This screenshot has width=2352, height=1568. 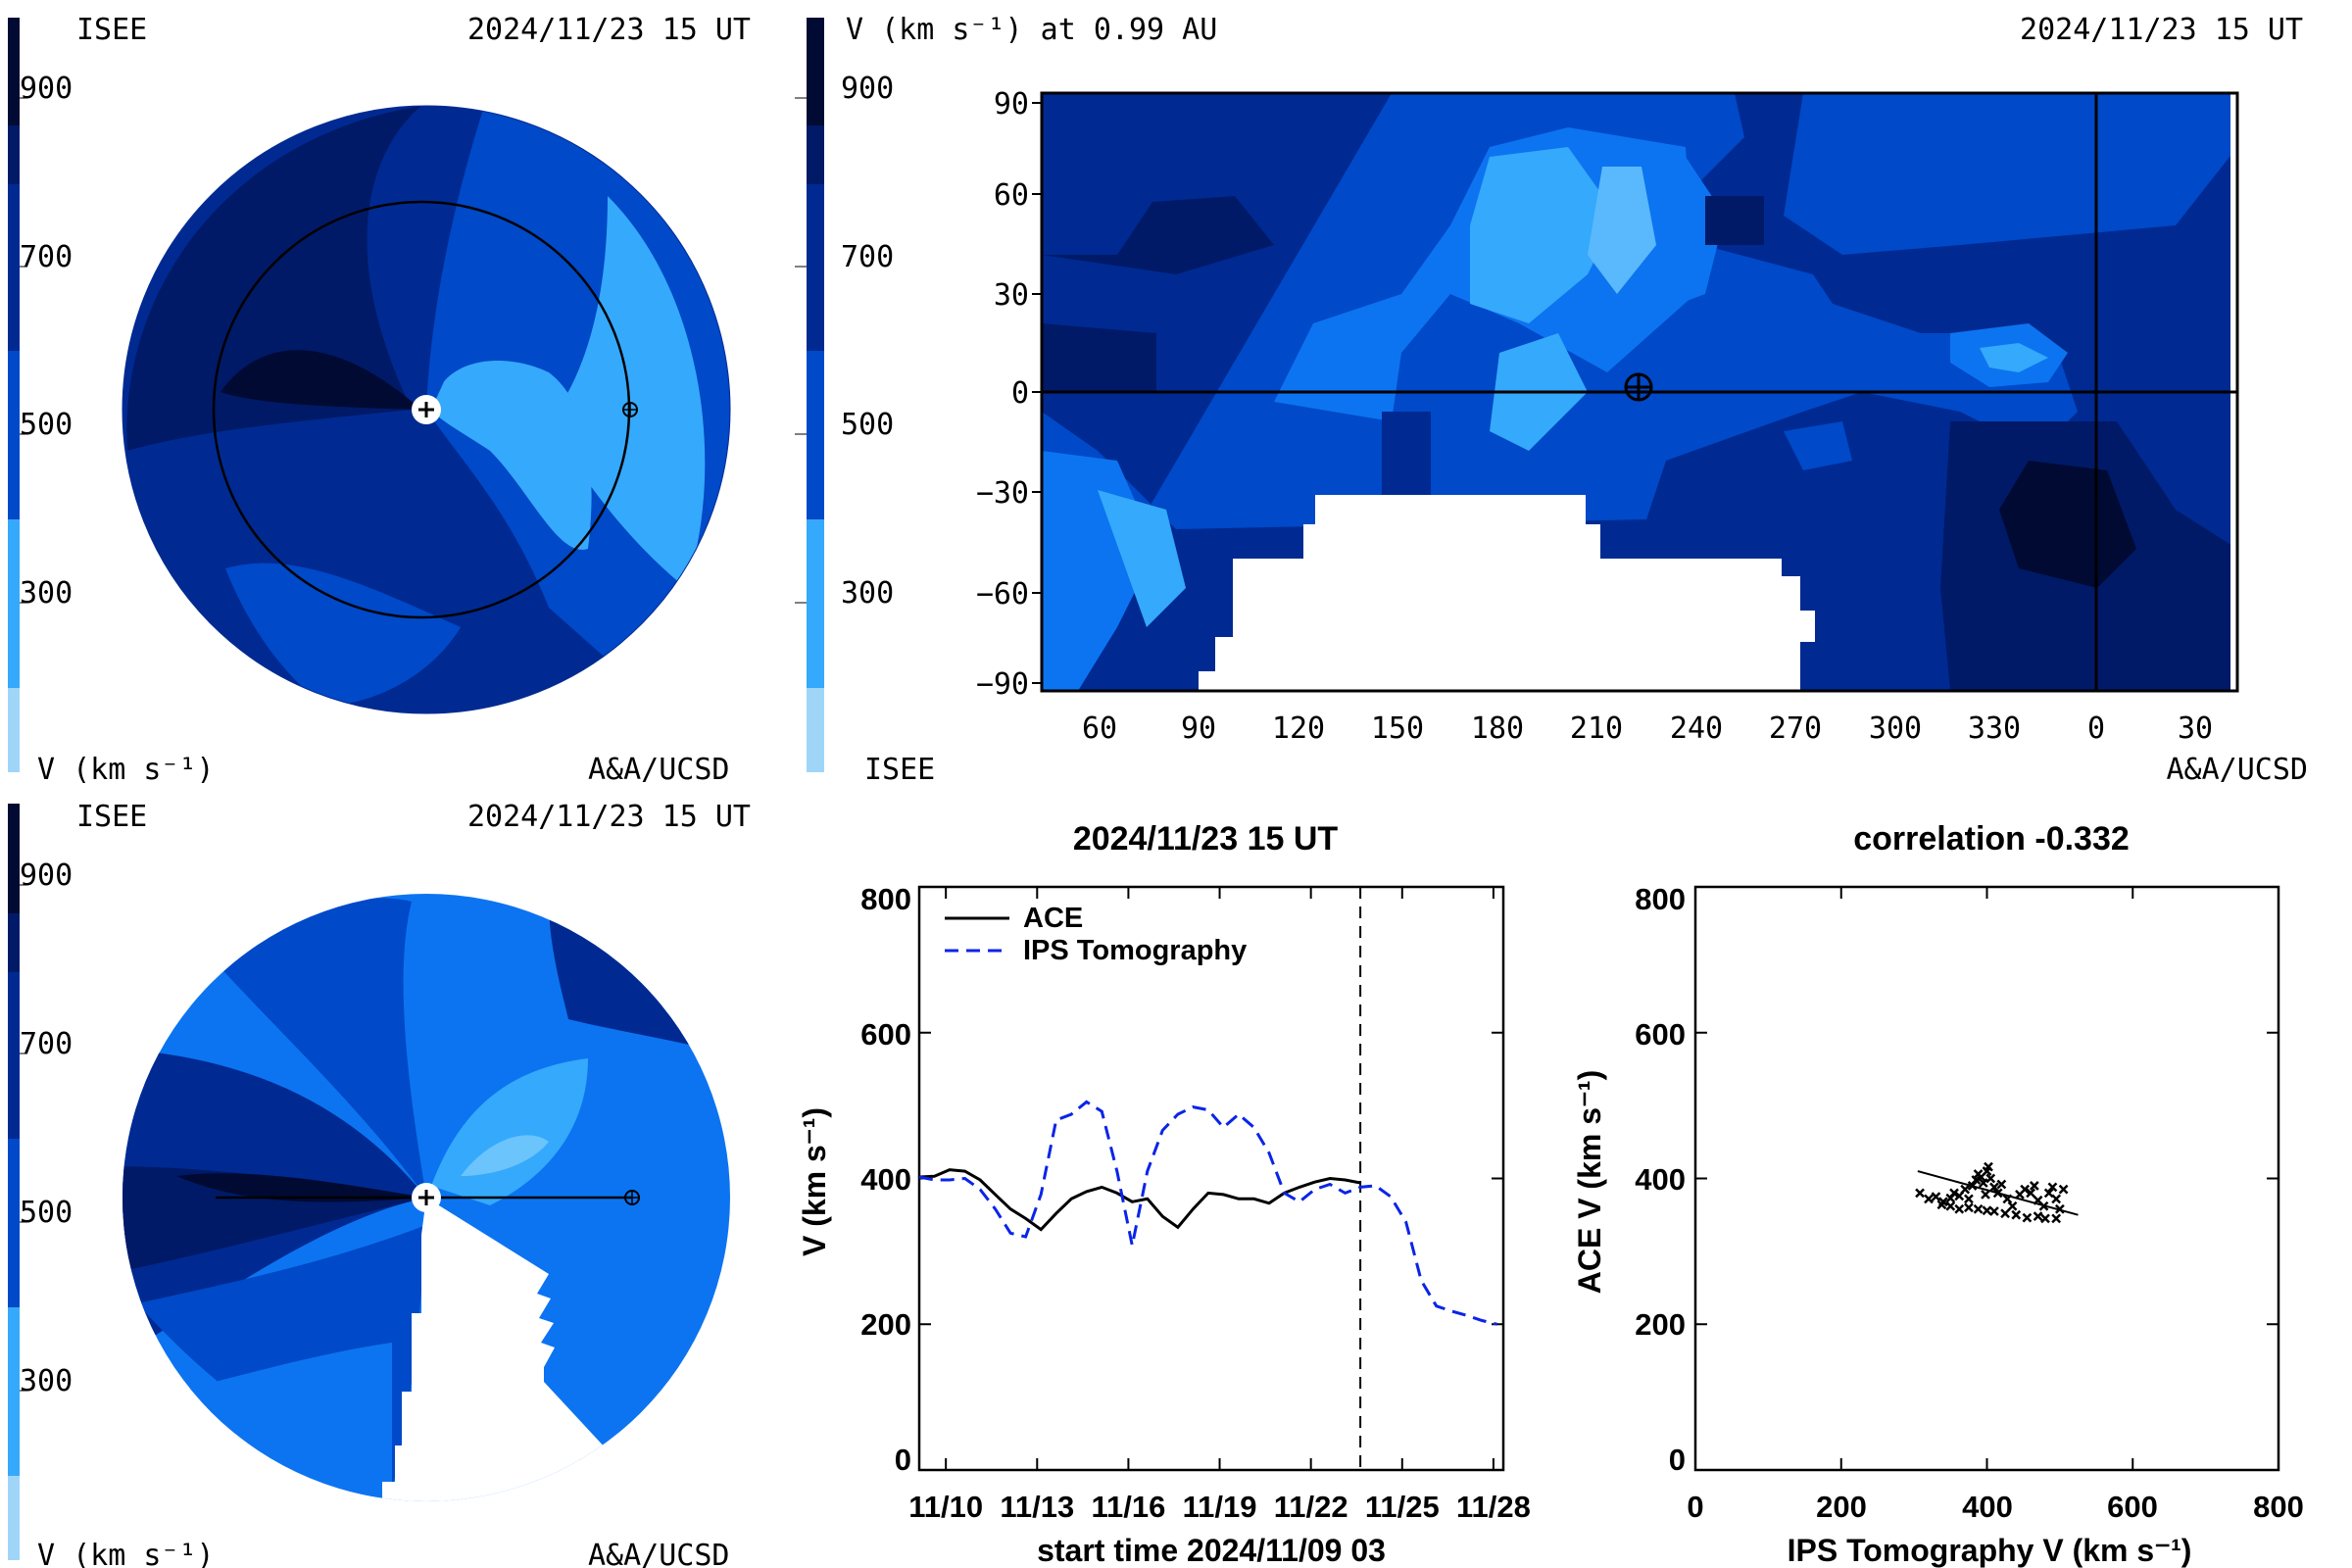 I want to click on timeseries-frame, so click(x=1211, y=1178).